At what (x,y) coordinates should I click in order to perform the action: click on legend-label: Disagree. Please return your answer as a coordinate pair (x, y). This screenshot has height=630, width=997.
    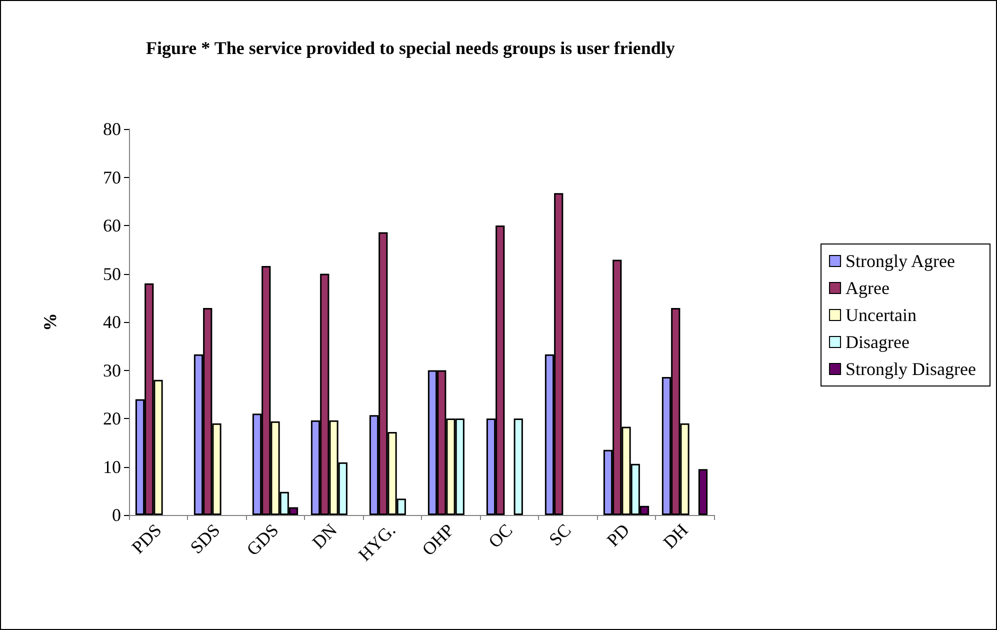
    Looking at the image, I should click on (878, 342).